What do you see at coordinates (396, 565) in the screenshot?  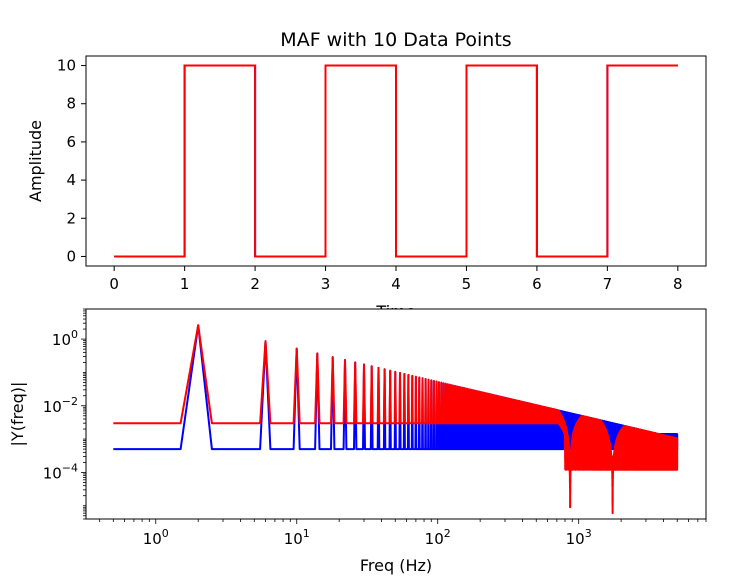 I see `frequency-plot-x-label: Freq (Hz)` at bounding box center [396, 565].